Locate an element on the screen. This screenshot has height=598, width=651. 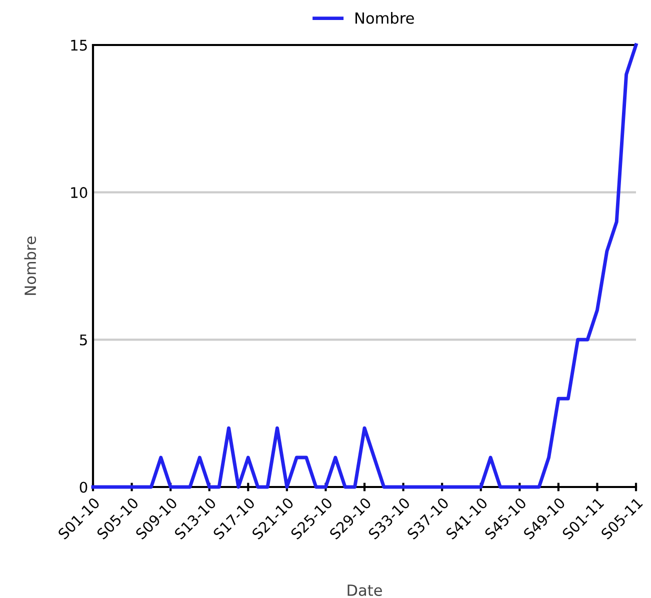
y-tick-label: 10 is located at coordinates (79, 192).